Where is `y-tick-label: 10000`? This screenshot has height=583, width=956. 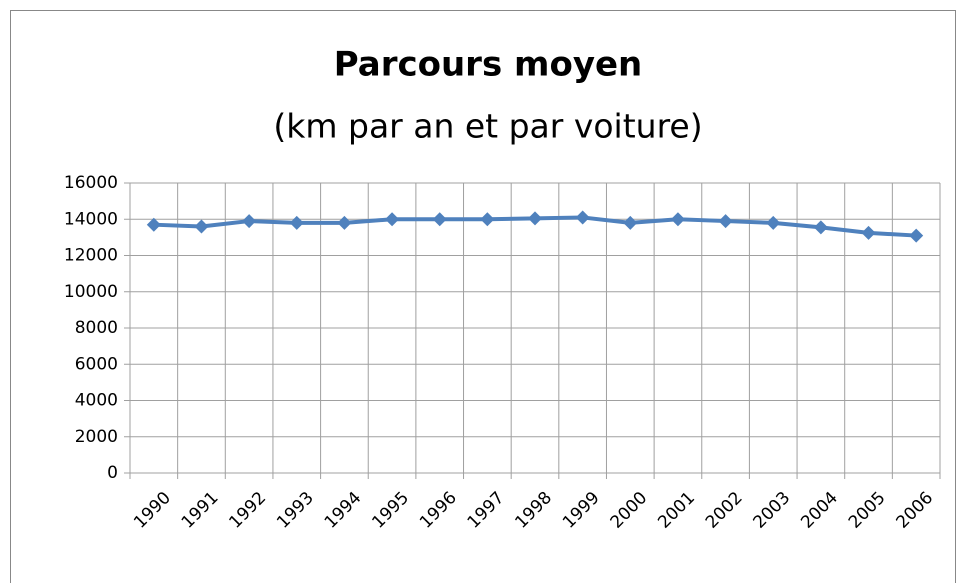 y-tick-label: 10000 is located at coordinates (91, 292).